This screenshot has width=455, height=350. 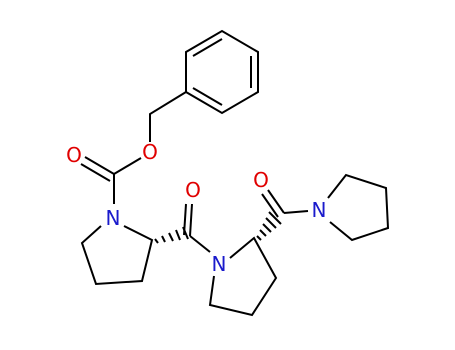 What do you see at coordinates (168, 116) in the screenshot?
I see `benzyl-bond` at bounding box center [168, 116].